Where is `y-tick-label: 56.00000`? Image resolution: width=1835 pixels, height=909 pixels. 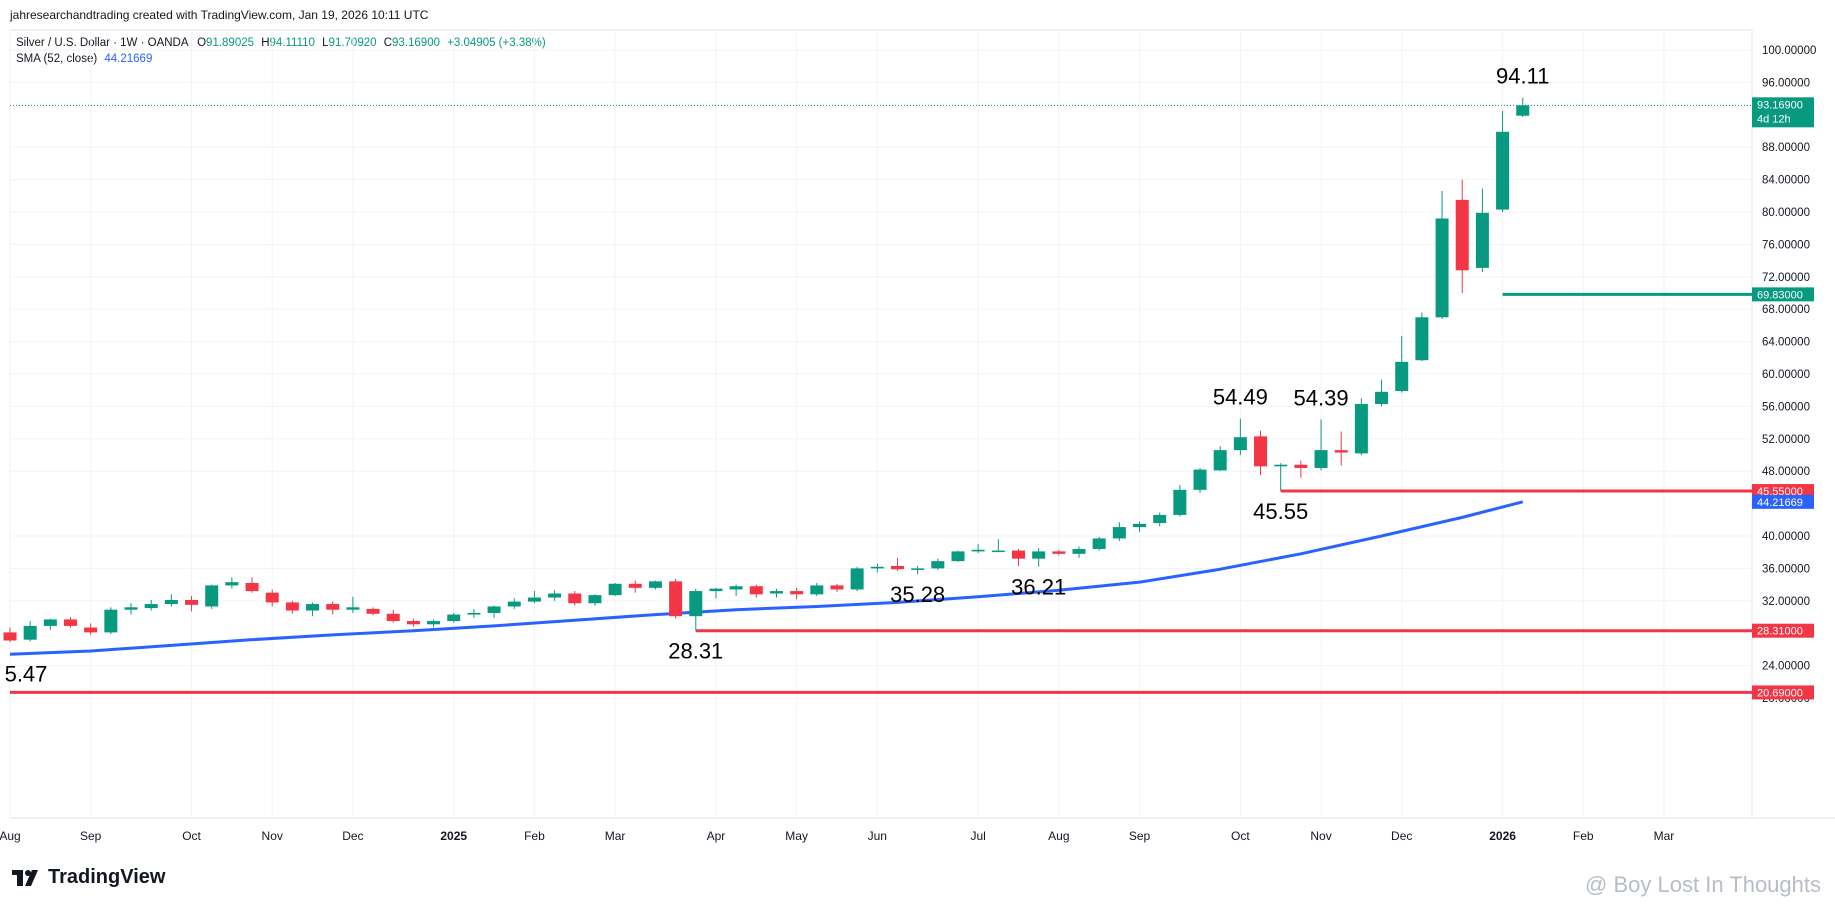 y-tick-label: 56.00000 is located at coordinates (1786, 407).